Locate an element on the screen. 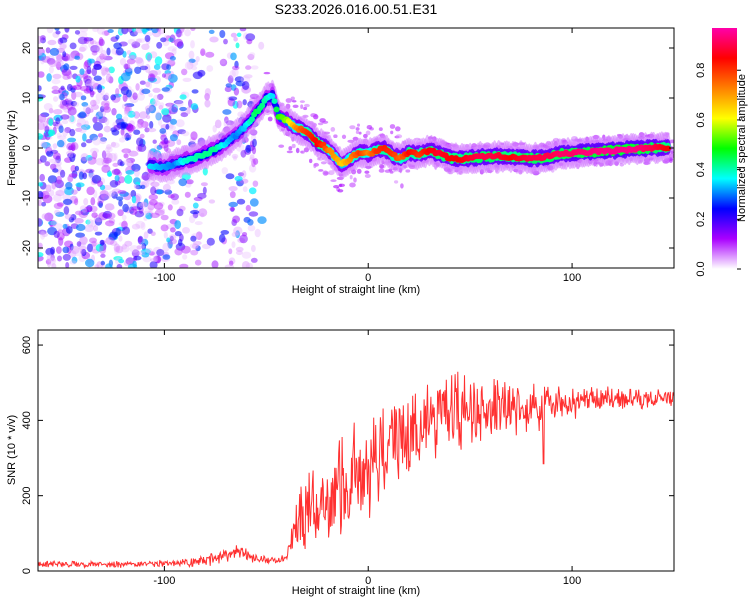  ridge-mark is located at coordinates (274, 101).